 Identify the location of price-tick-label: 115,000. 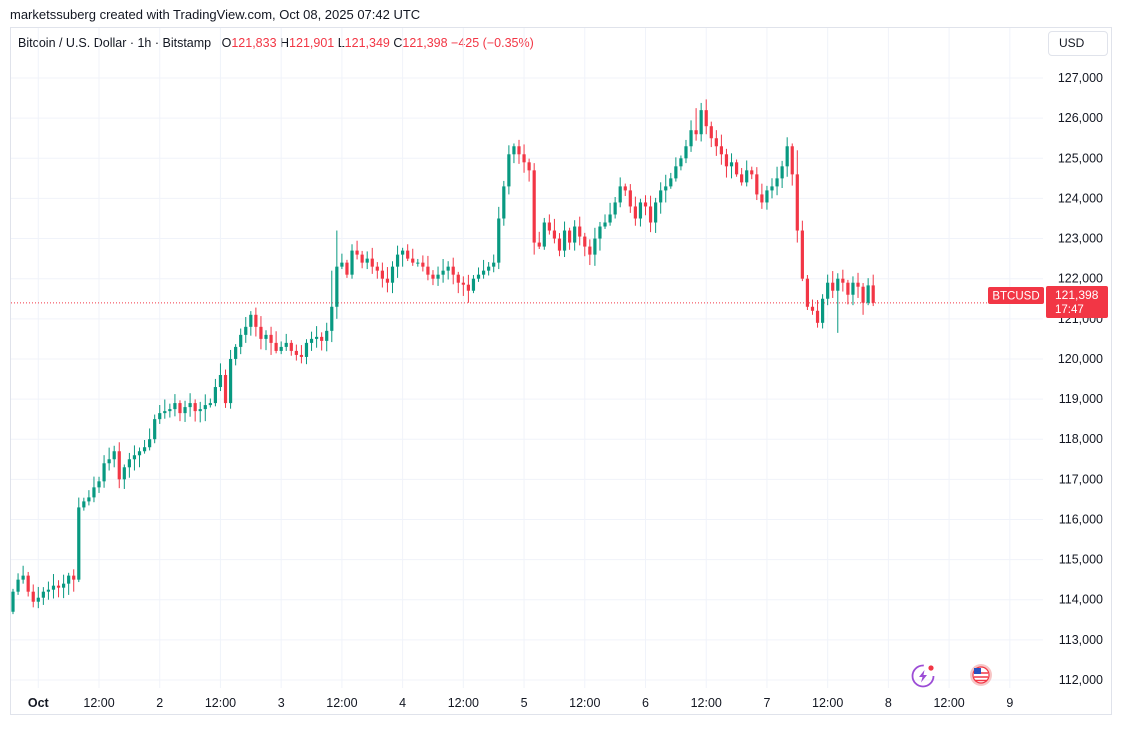
(1081, 560).